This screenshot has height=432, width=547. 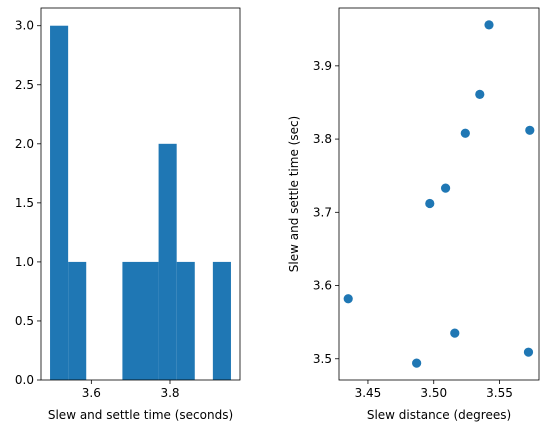 I want to click on x-tick-label: 3.50, so click(x=433, y=393).